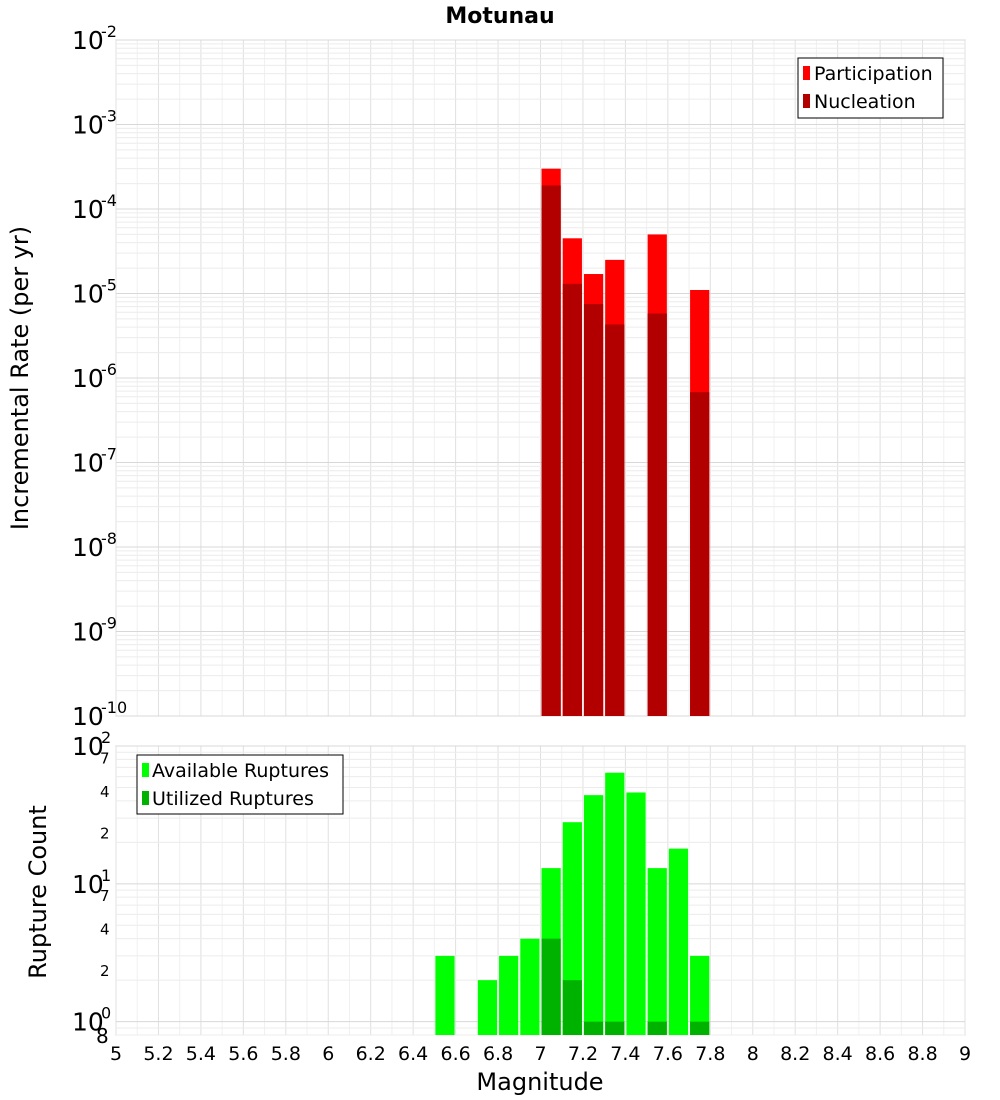  I want to click on x-tick-label: 5.4, so click(201, 1054).